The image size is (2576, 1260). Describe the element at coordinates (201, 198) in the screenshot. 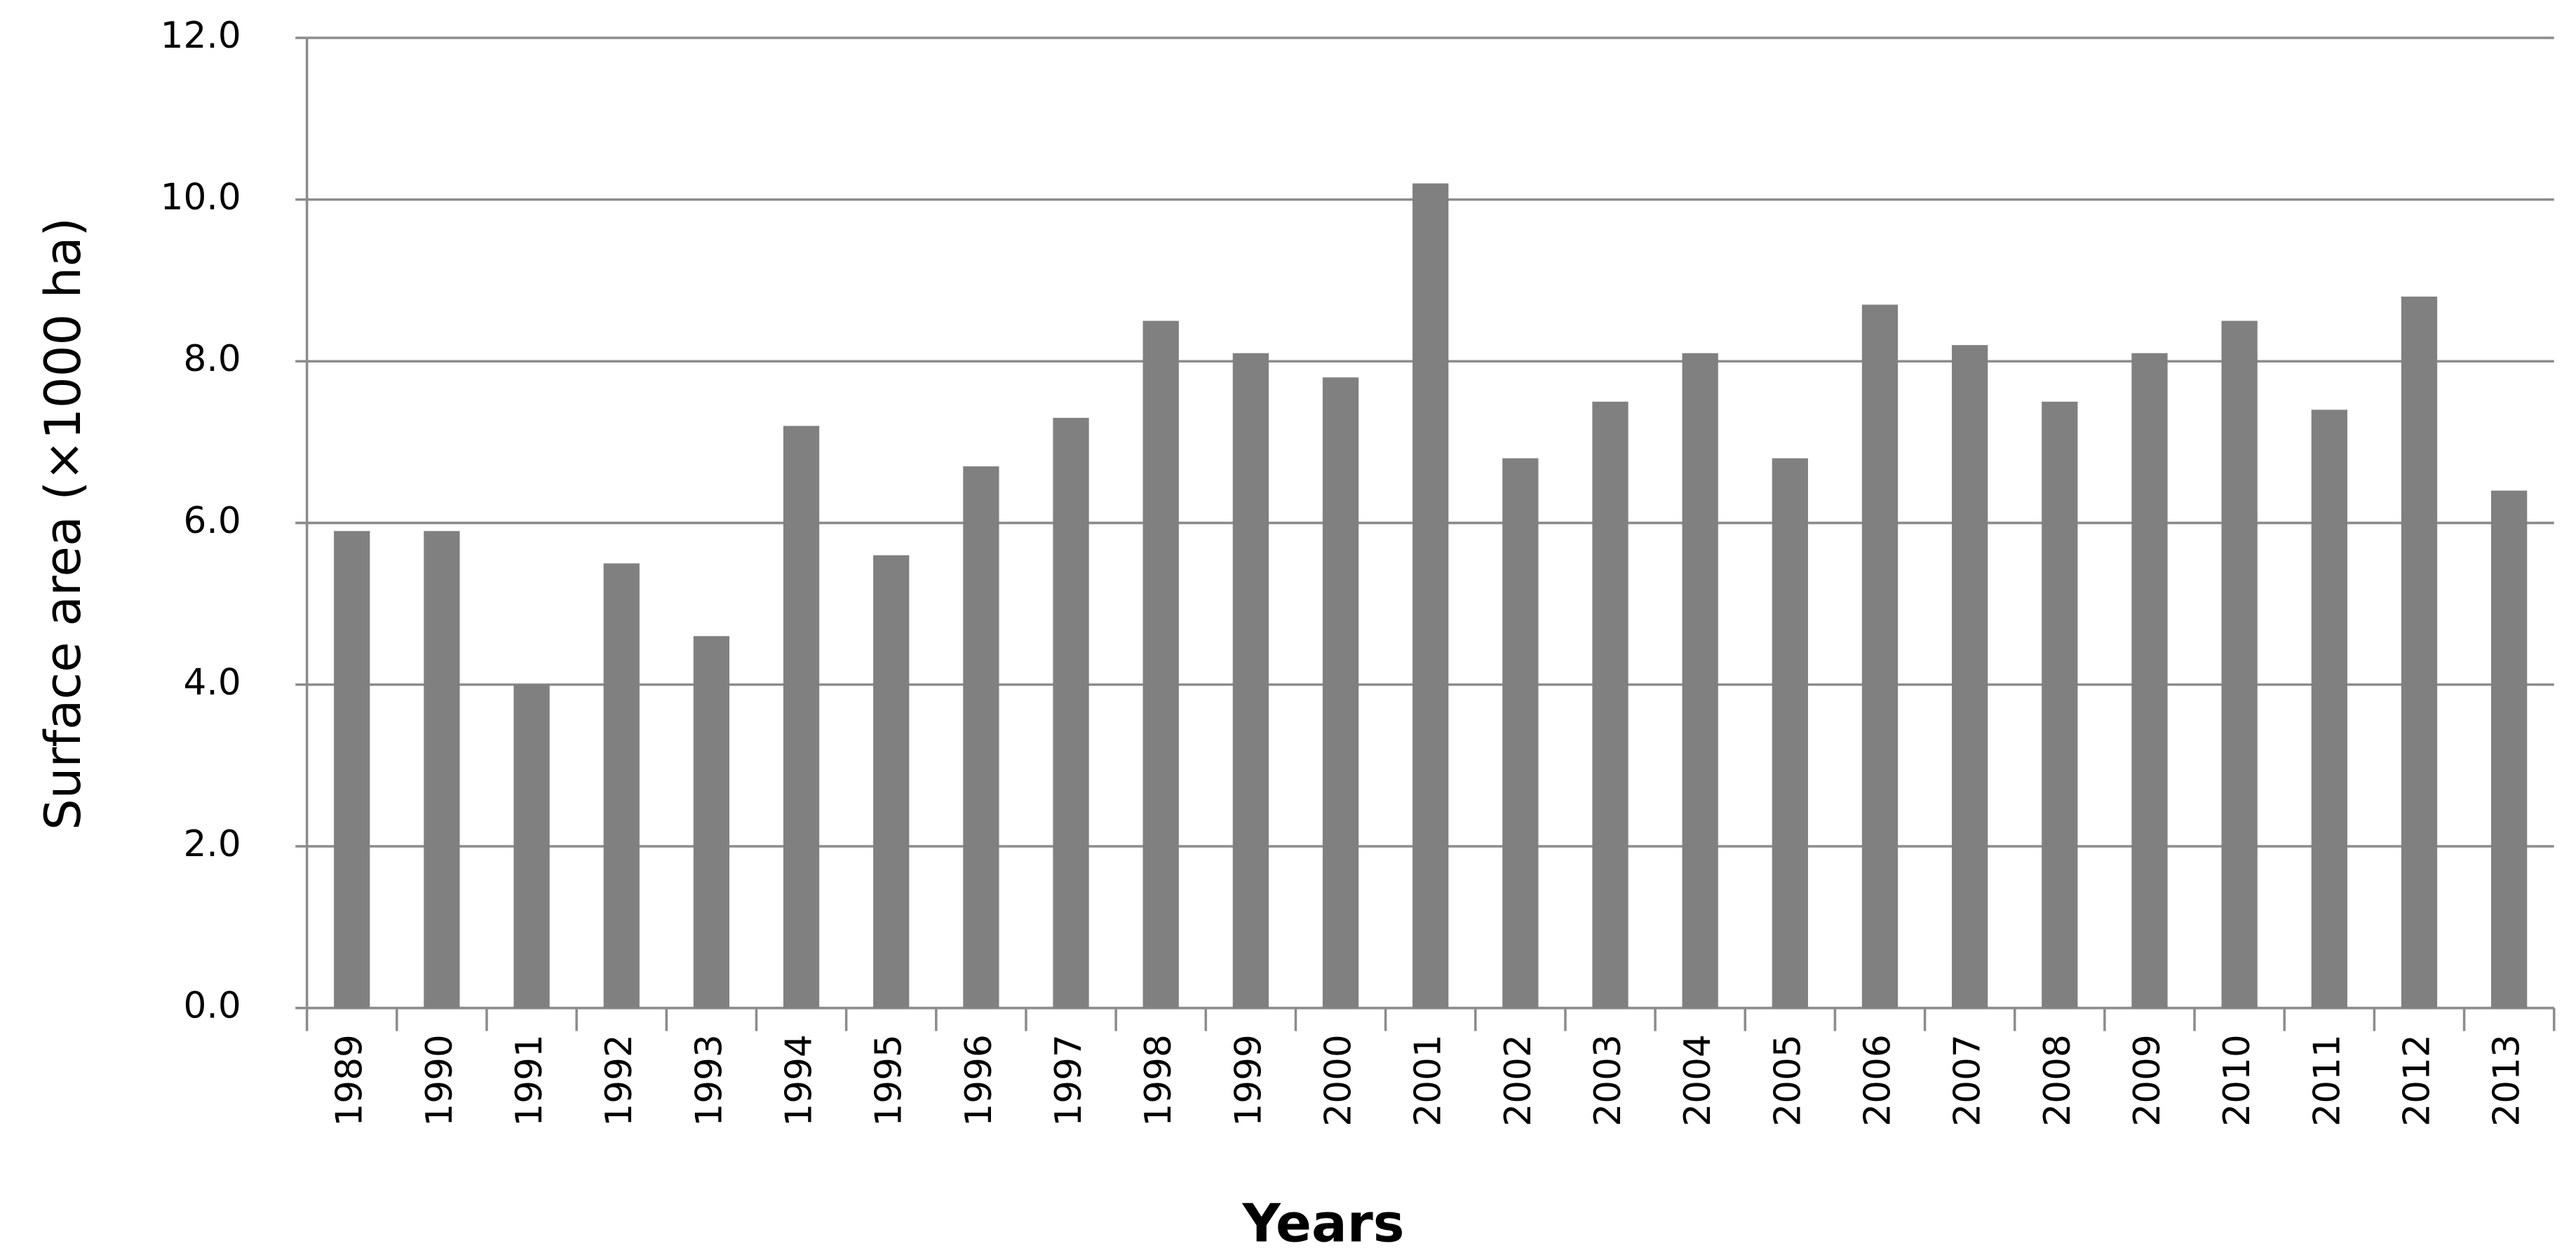

I see `y-tick-label: 10.0` at that location.